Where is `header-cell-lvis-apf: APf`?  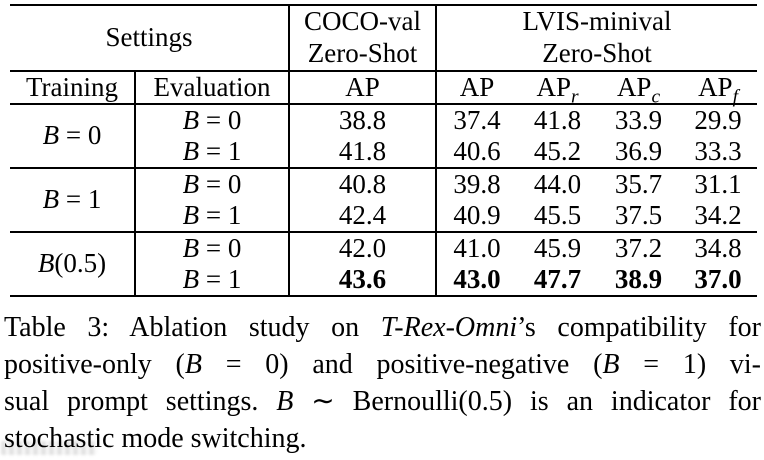
header-cell-lvis-apf: APf is located at coordinates (718, 88).